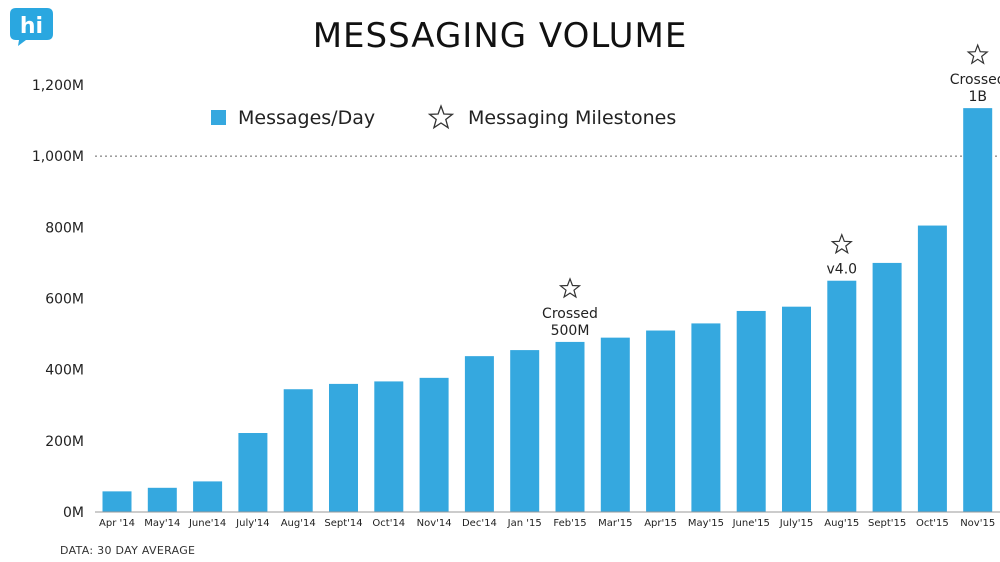 This screenshot has height=562, width=1000. Describe the element at coordinates (841, 523) in the screenshot. I see `x-tick-label: Aug'15` at that location.